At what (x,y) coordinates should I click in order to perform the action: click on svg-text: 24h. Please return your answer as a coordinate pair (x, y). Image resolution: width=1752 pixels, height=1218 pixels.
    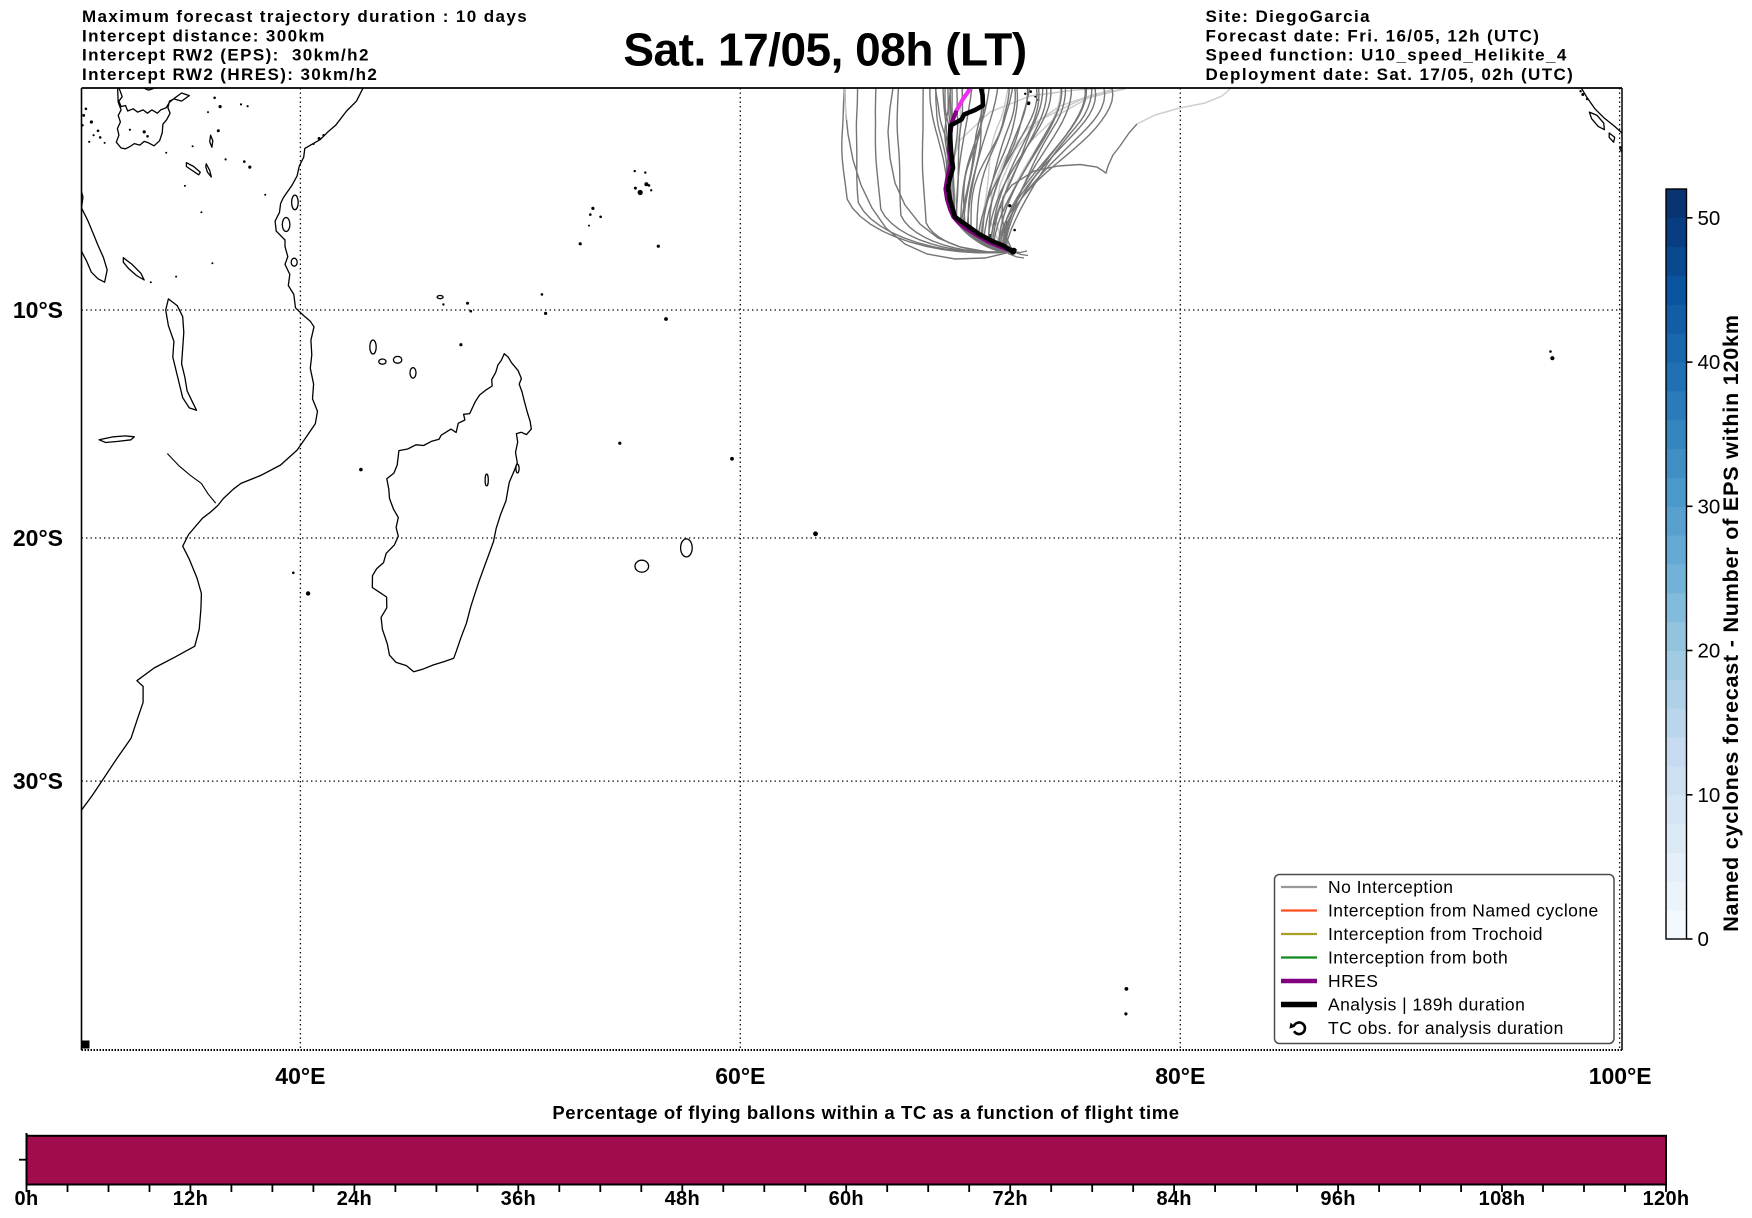
    Looking at the image, I should click on (354, 1199).